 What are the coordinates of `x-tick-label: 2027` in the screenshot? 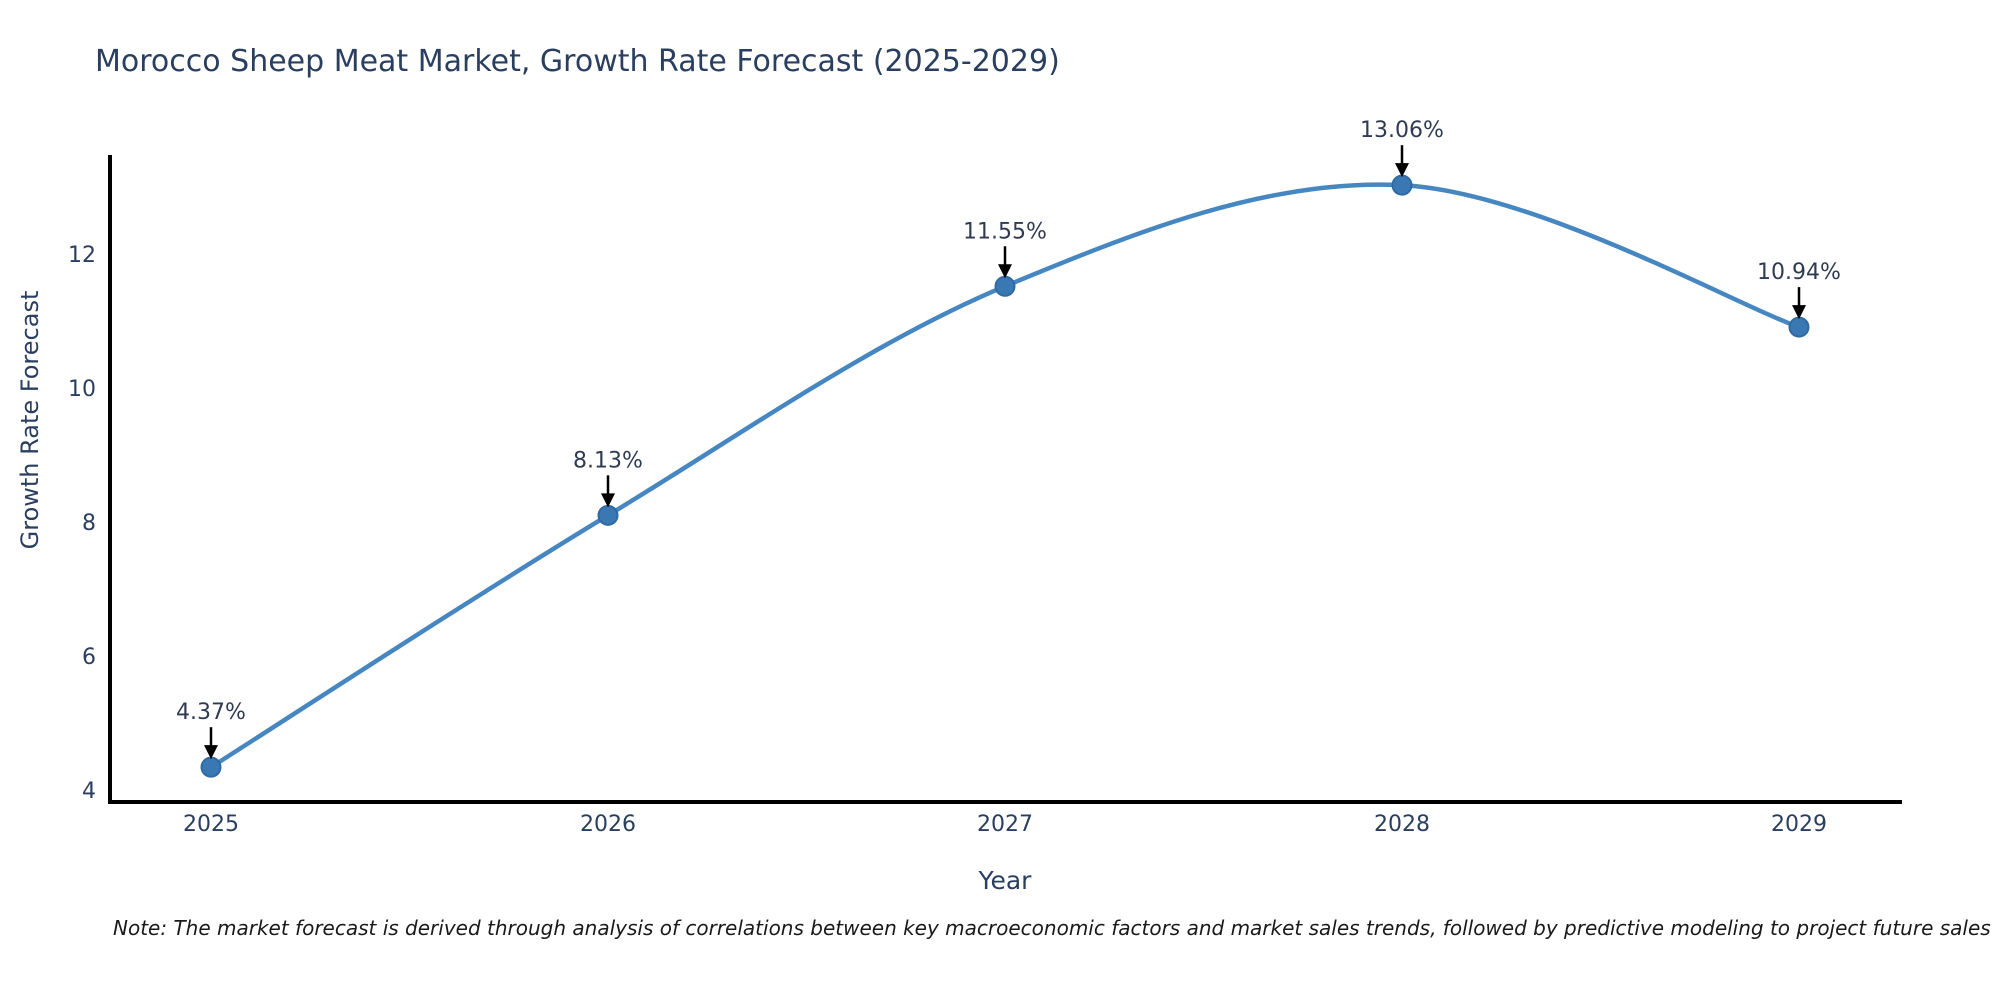 It's located at (1005, 824).